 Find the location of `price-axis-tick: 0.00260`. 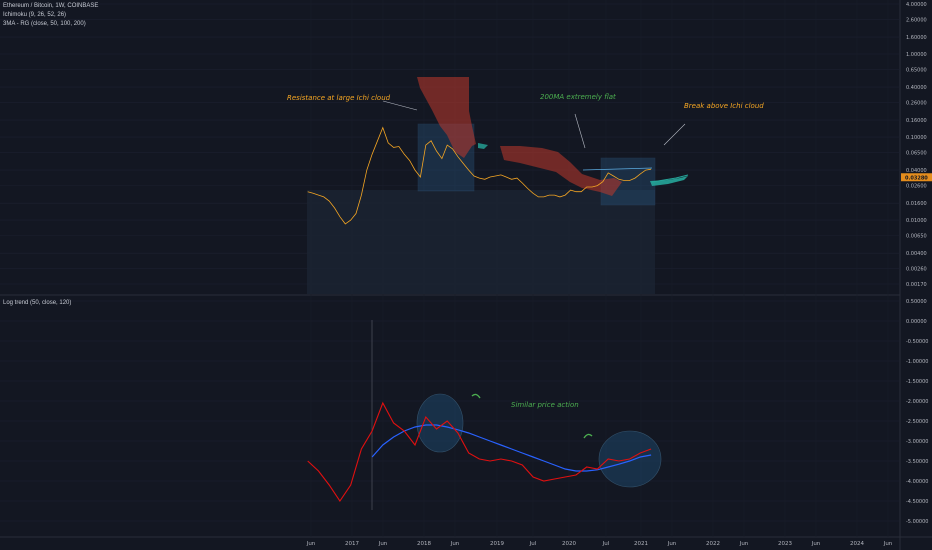

price-axis-tick: 0.00260 is located at coordinates (916, 270).